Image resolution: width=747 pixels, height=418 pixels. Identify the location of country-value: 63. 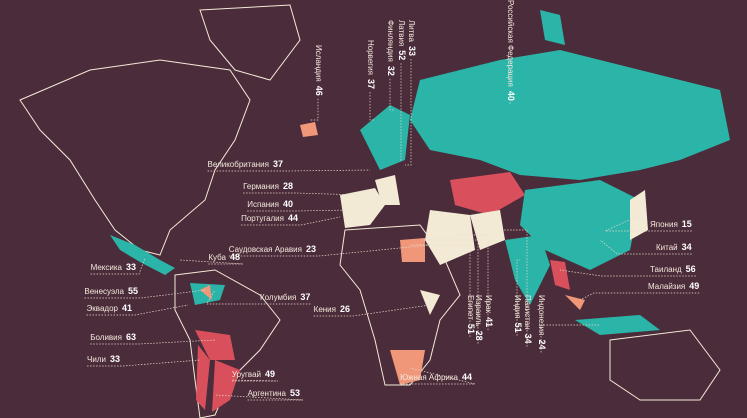
(131, 337).